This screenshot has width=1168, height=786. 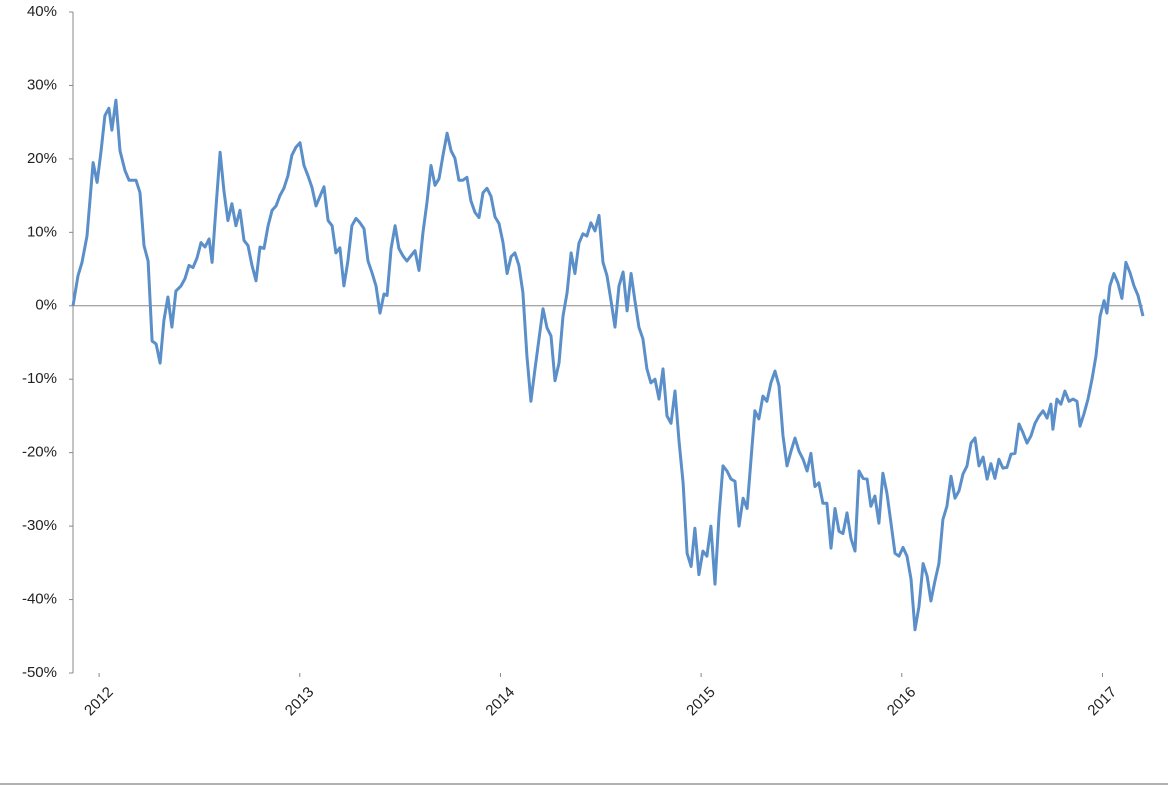 I want to click on y-tick-label: -50%, so click(x=39, y=672).